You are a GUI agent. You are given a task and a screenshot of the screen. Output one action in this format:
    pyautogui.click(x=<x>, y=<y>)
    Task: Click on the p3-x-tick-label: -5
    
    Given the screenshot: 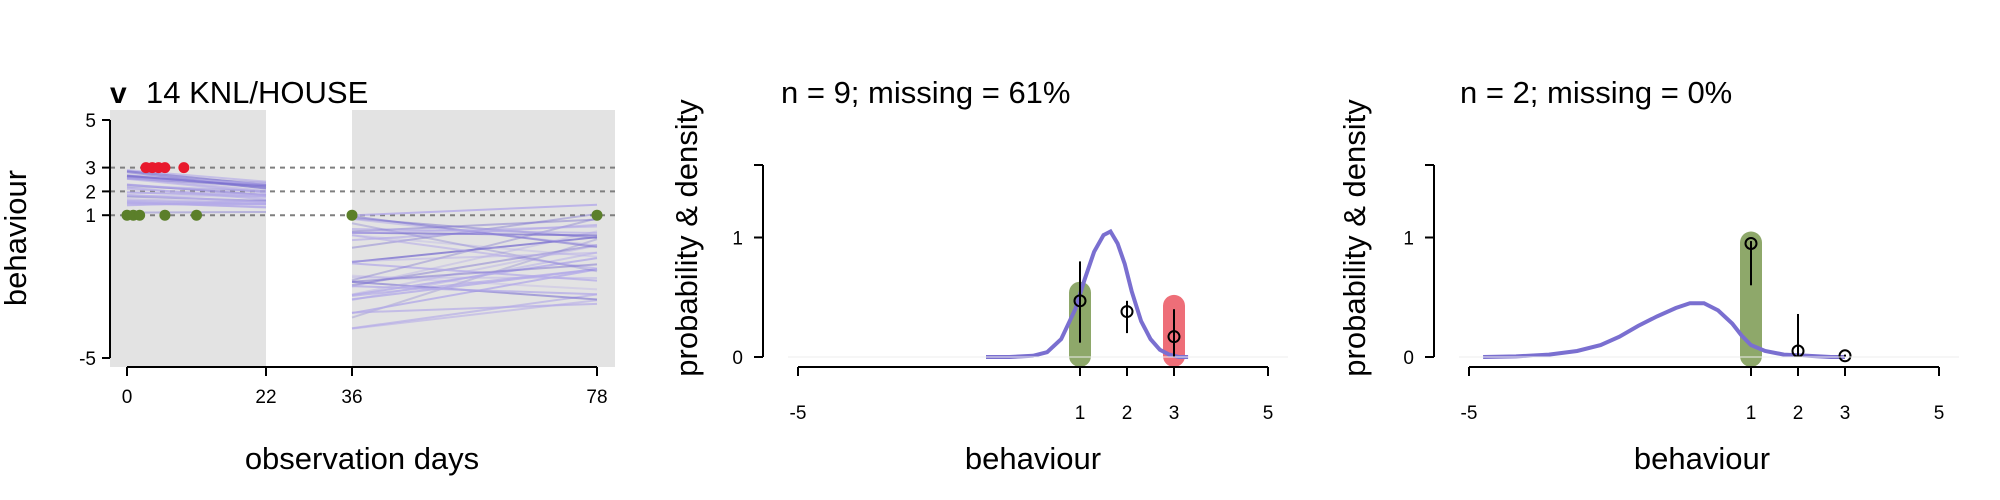 What is the action you would take?
    pyautogui.click(x=1469, y=413)
    